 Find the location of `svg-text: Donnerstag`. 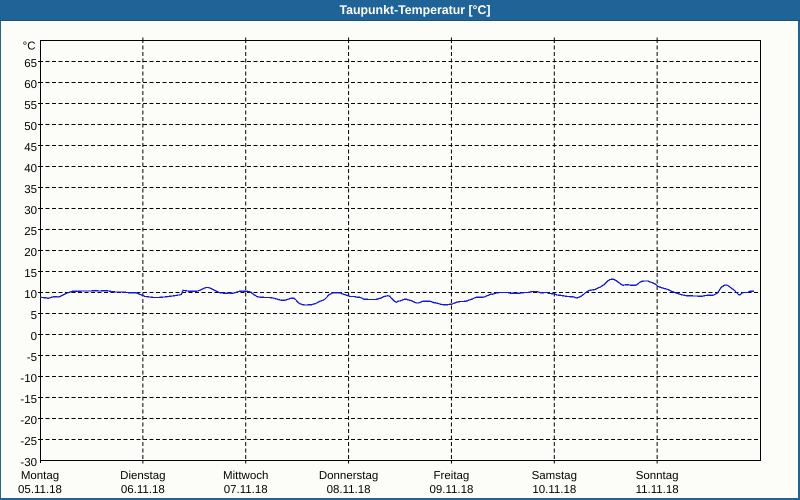

svg-text: Donnerstag is located at coordinates (348, 476).